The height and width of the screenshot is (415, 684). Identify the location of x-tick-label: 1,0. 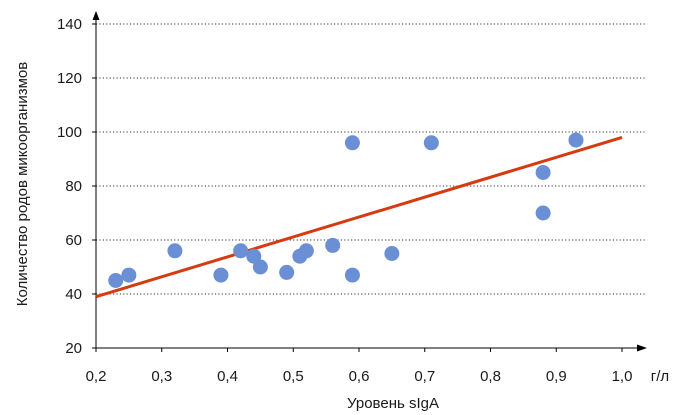
(622, 376).